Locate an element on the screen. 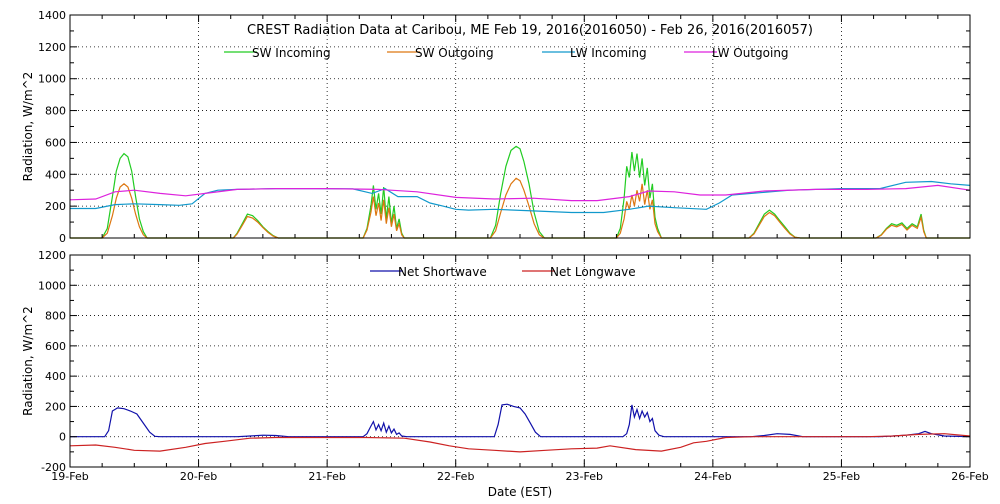 The height and width of the screenshot is (504, 1000). x-tick-label: 20-Feb is located at coordinates (198, 476).